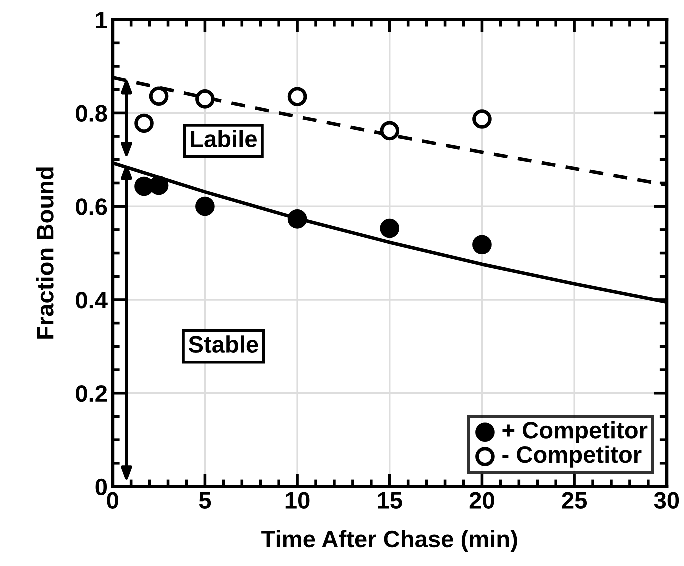  What do you see at coordinates (102, 487) in the screenshot?
I see `y-tick-label: 0` at bounding box center [102, 487].